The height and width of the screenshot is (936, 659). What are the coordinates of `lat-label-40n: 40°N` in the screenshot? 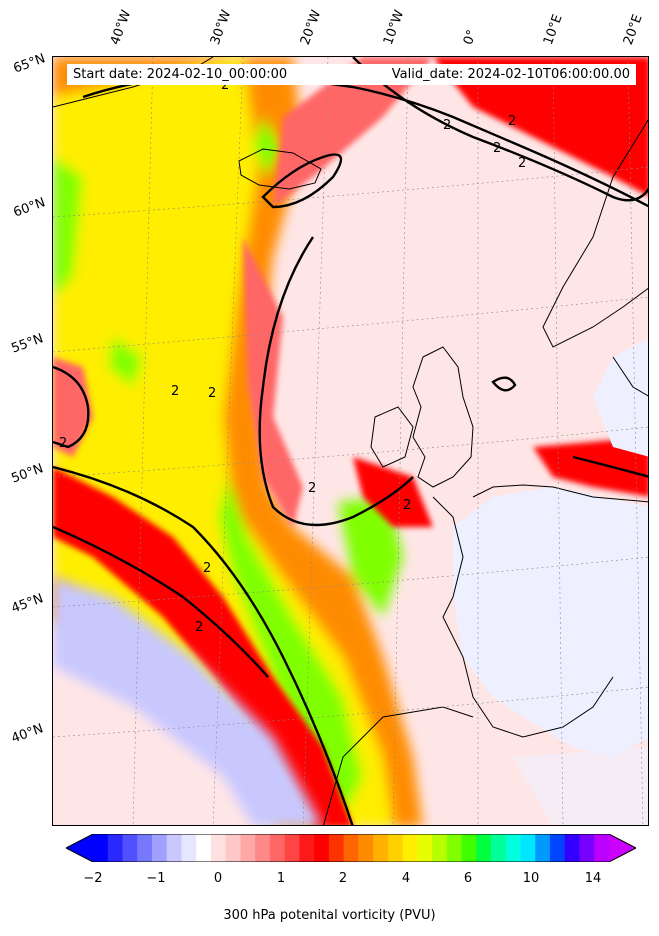 It's located at (27, 734).